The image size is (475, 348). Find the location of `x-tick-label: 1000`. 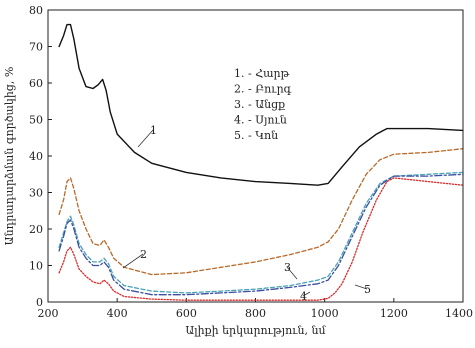

x-tick-label: 1000 is located at coordinates (325, 313).